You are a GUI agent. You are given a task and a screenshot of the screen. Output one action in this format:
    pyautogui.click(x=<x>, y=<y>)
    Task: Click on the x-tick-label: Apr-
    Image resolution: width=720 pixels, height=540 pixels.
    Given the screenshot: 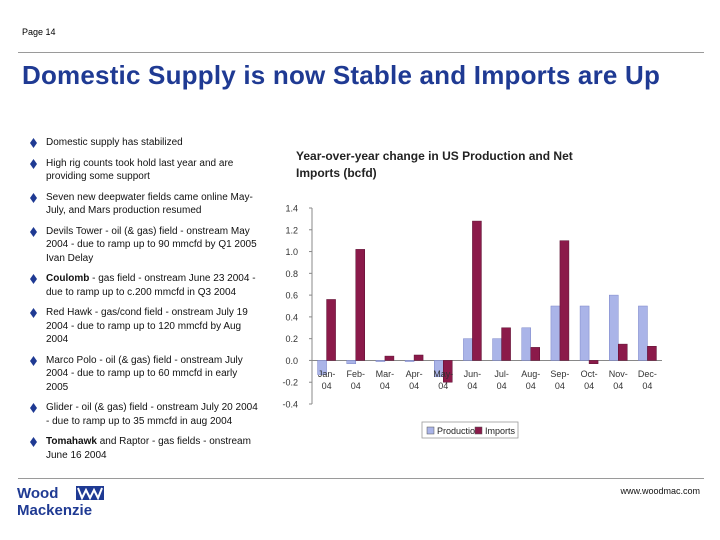 What is the action you would take?
    pyautogui.click(x=414, y=374)
    